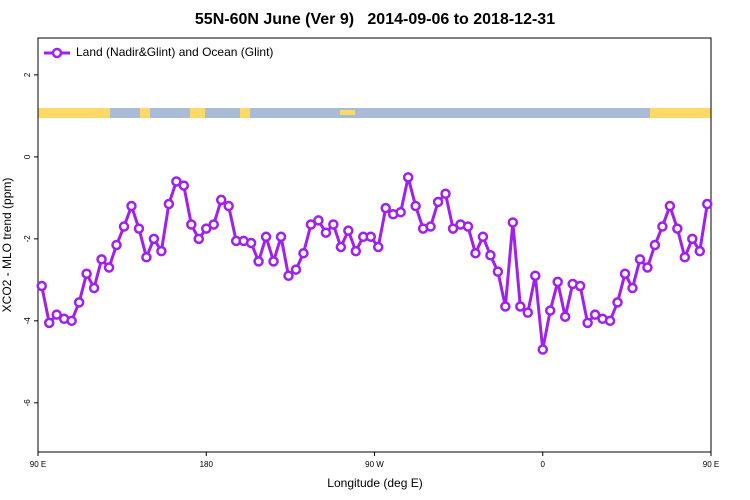 The height and width of the screenshot is (500, 750). Describe the element at coordinates (374, 483) in the screenshot. I see `x-axis-label: Longitude (deg E)` at that location.